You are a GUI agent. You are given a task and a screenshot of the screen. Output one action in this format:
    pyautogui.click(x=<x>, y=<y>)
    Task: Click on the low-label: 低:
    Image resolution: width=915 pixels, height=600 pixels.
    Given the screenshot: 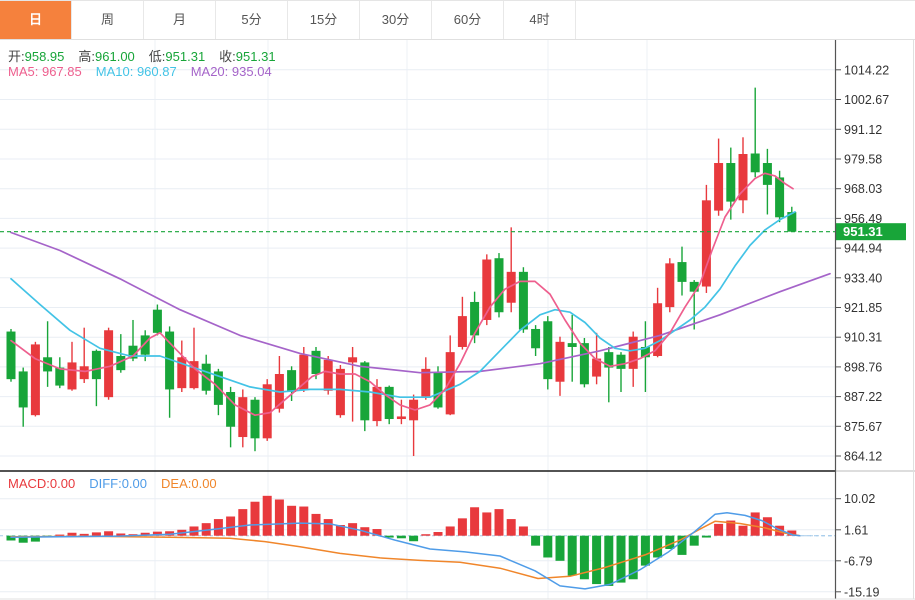 What is the action you would take?
    pyautogui.click(x=157, y=56)
    